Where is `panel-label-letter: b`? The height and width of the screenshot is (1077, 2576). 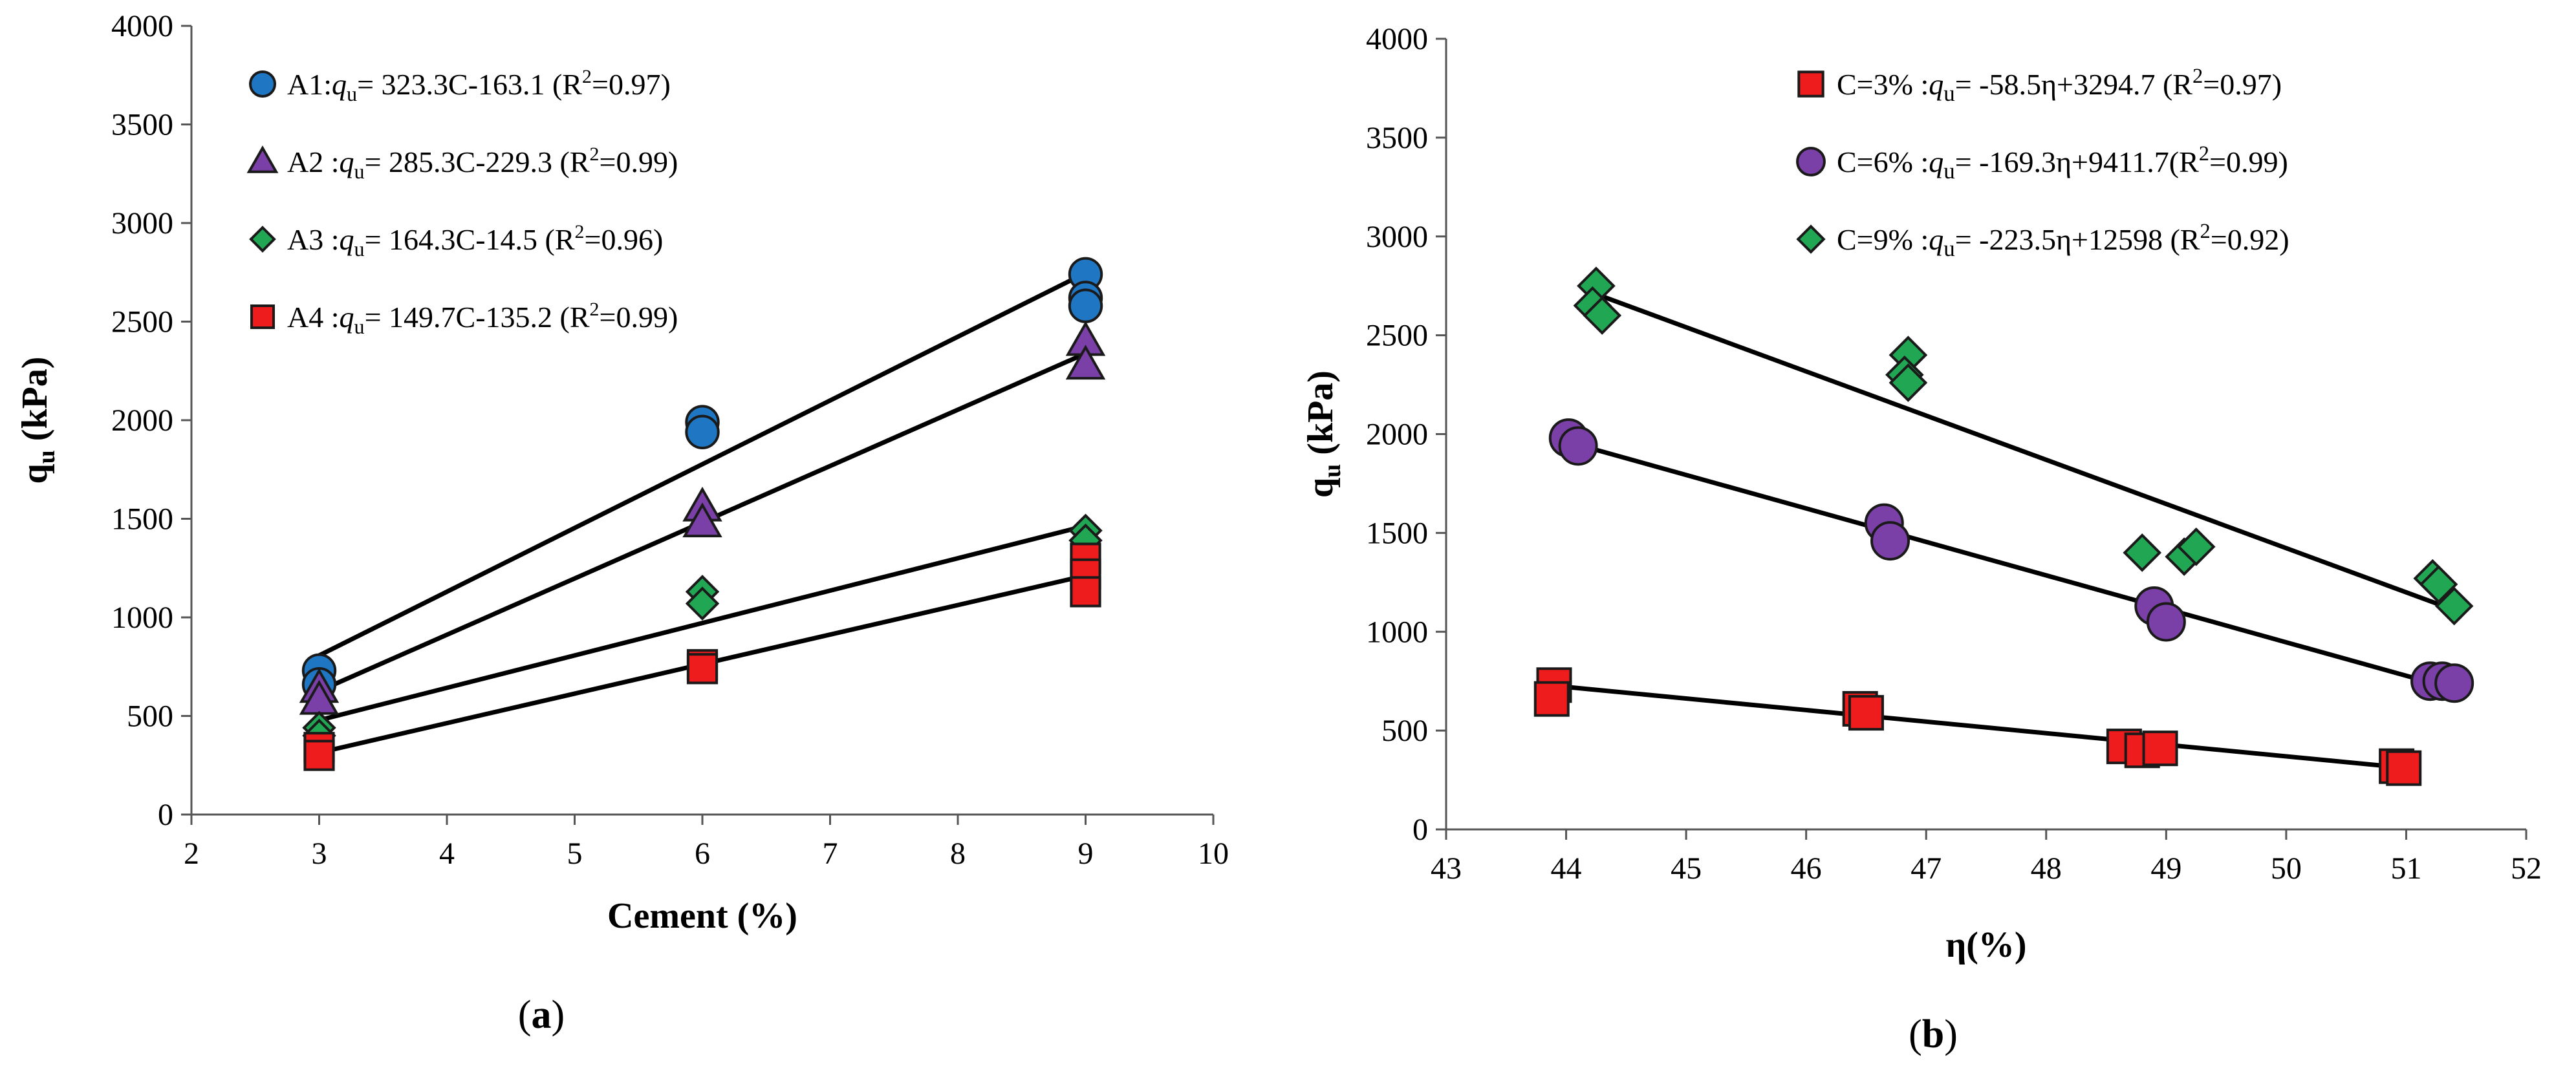
panel-label-letter: b is located at coordinates (1933, 1034).